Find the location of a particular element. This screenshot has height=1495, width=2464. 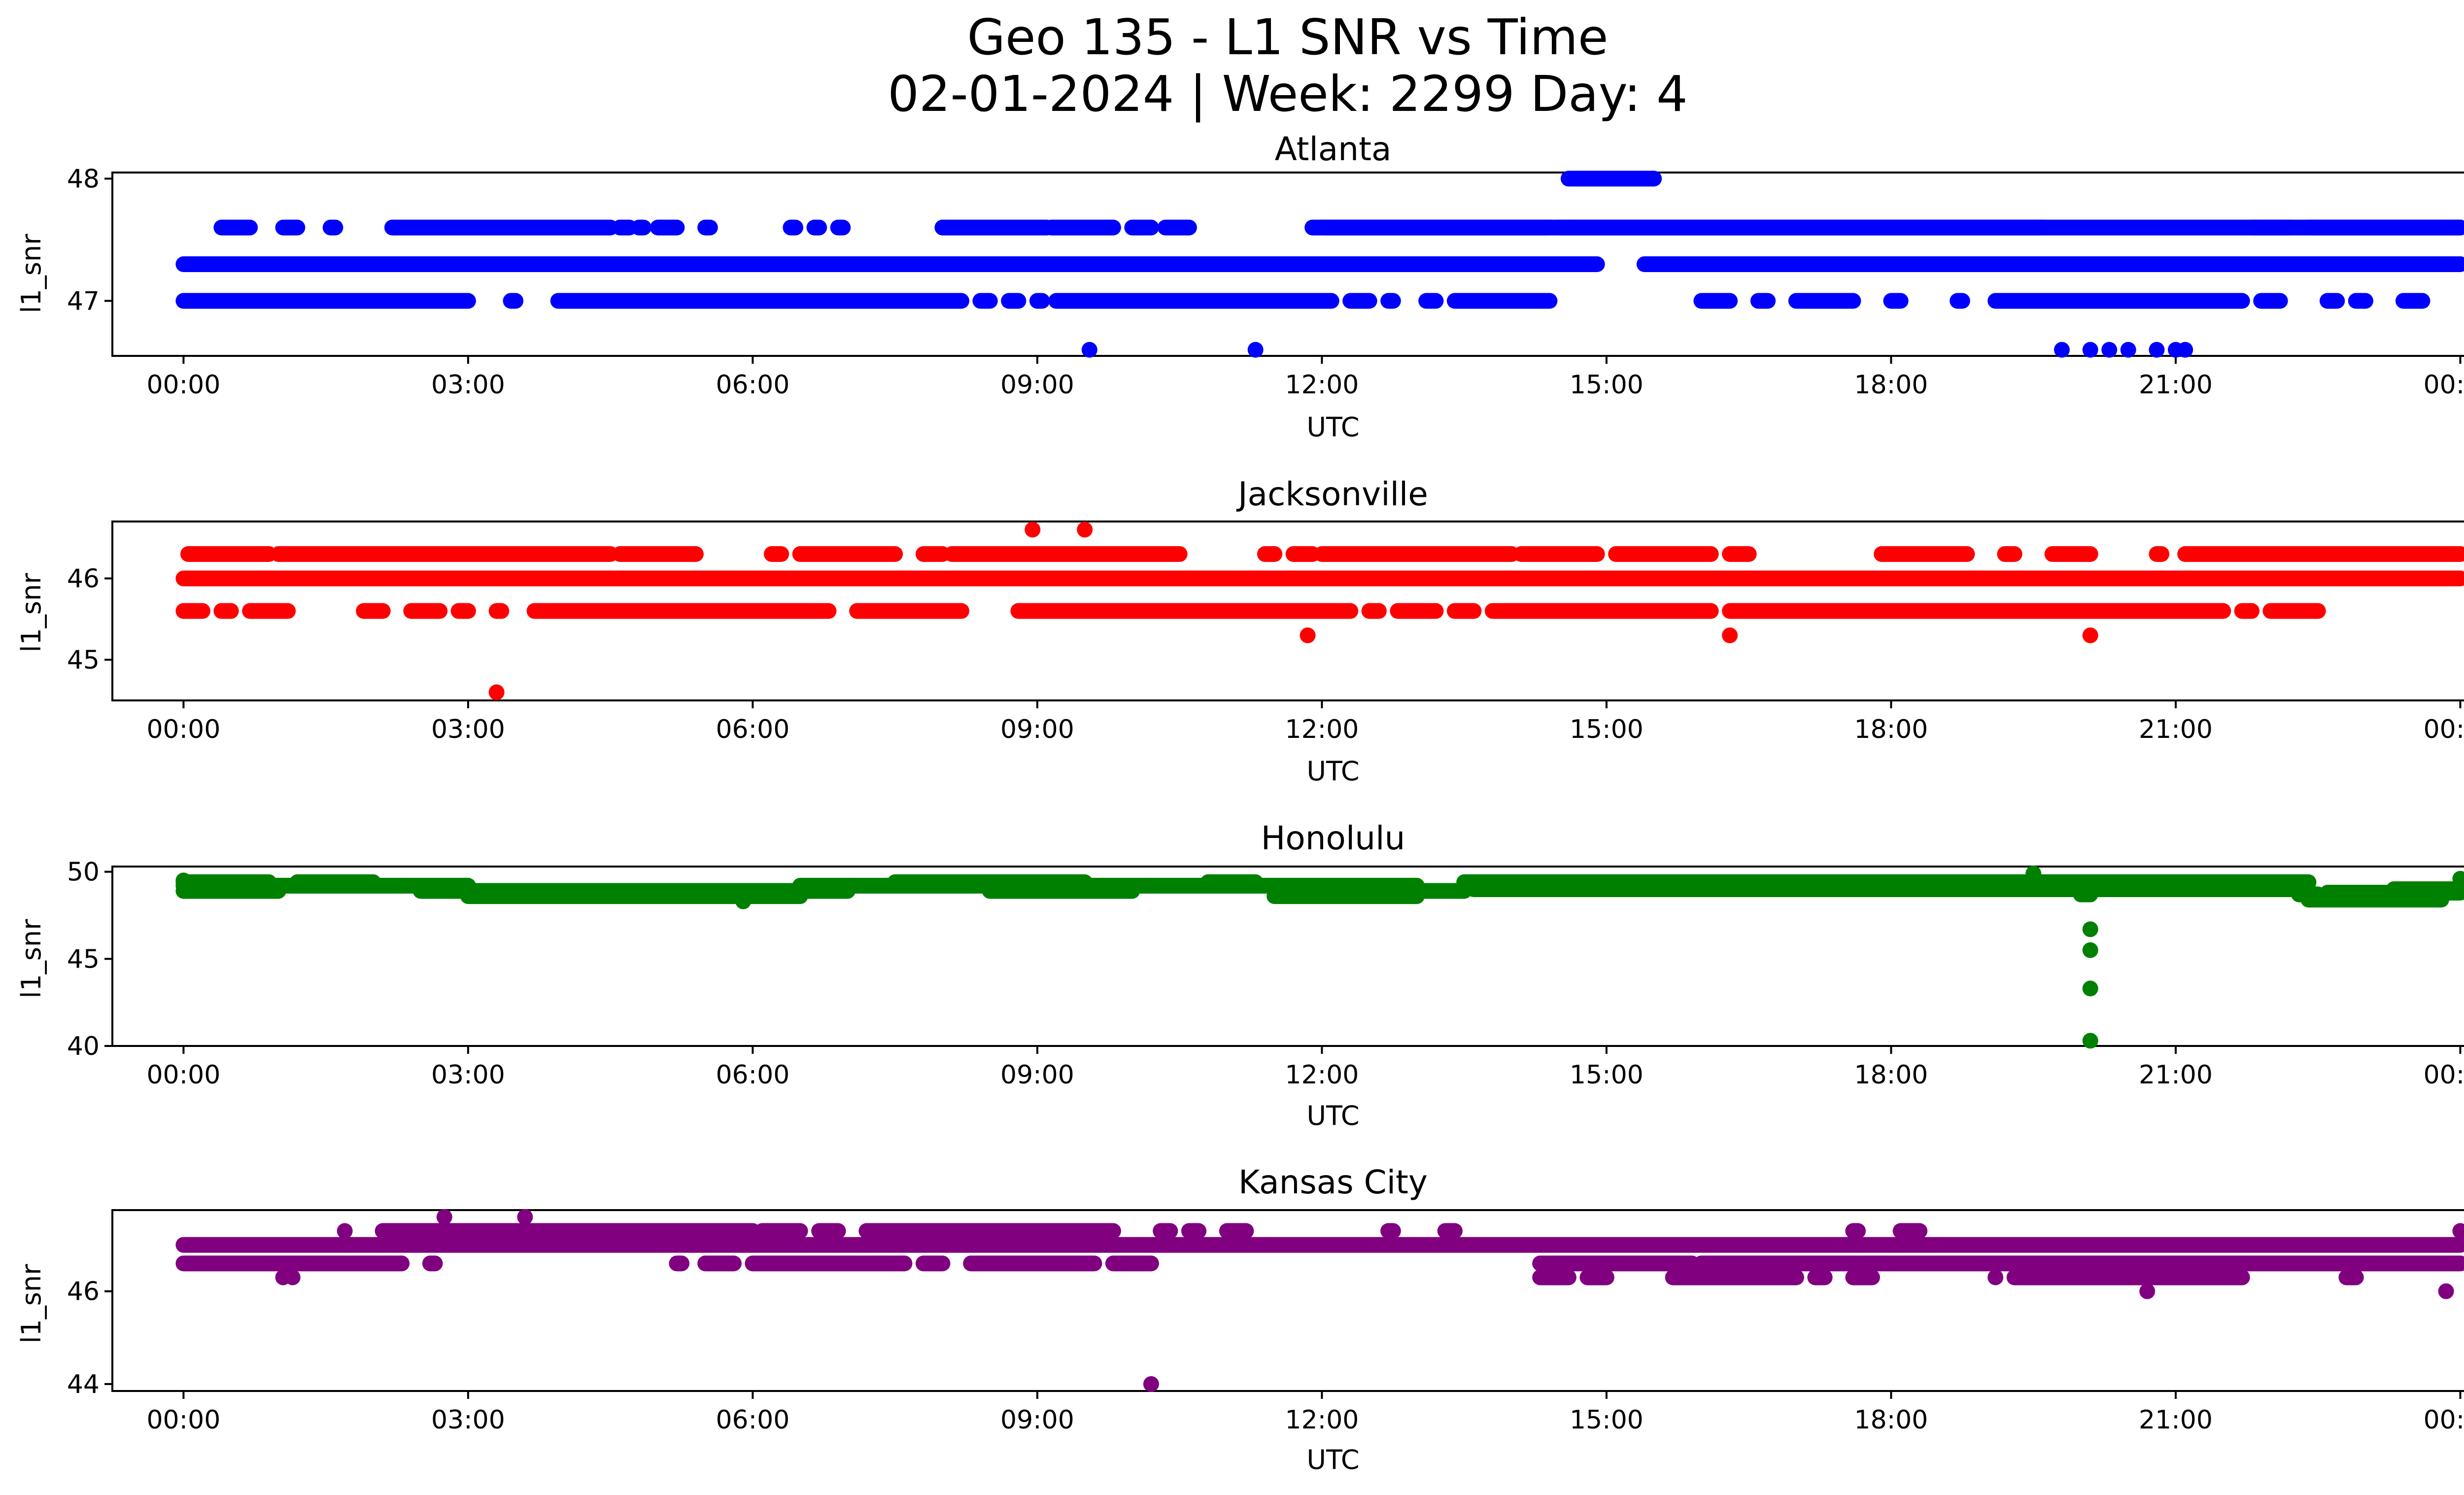

panel-title: Jacksonville is located at coordinates (1332, 494).